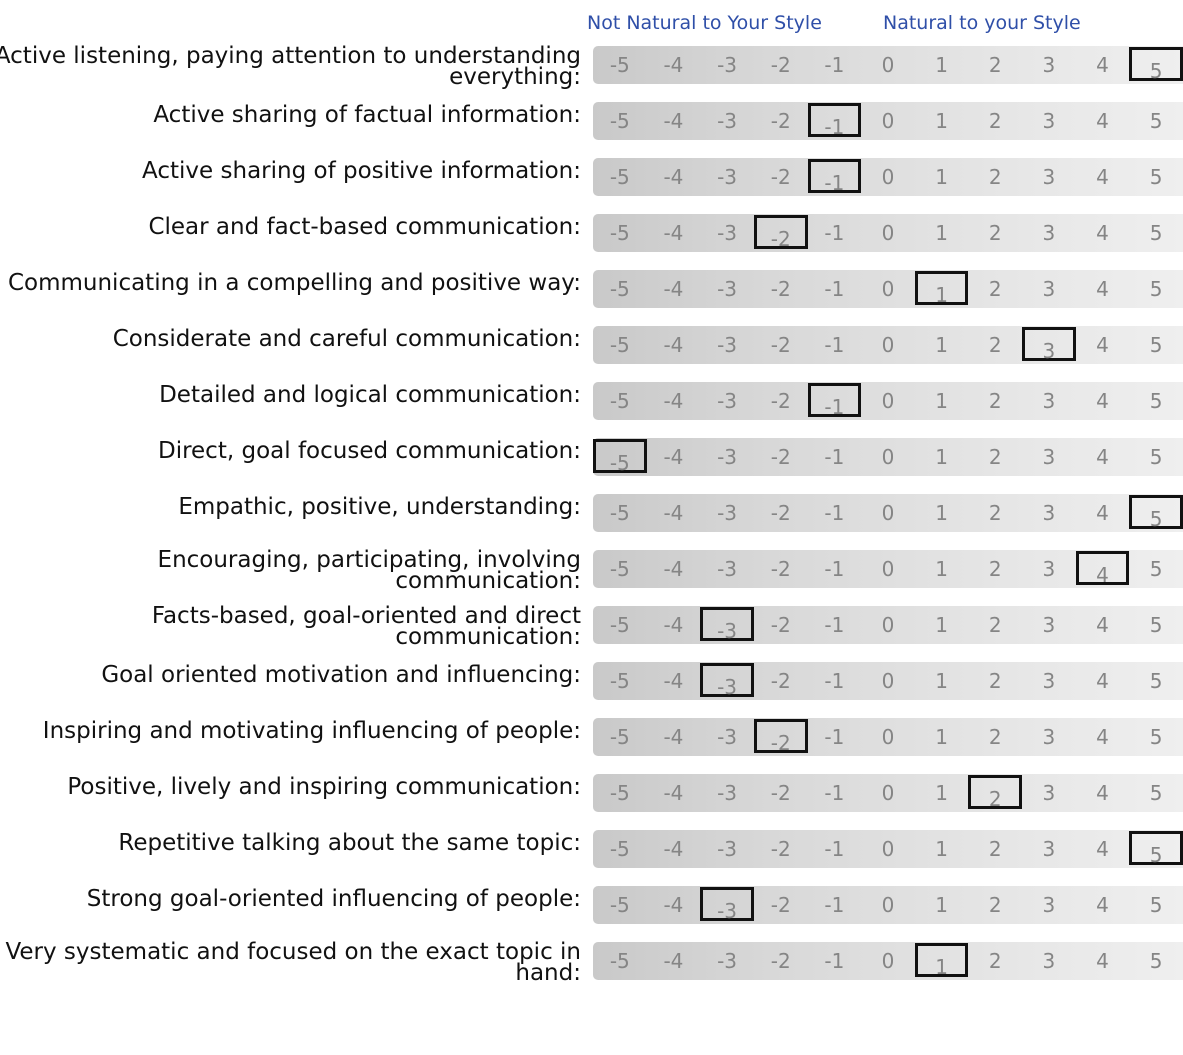  I want to click on rating-option-selected: 5, so click(1156, 513).